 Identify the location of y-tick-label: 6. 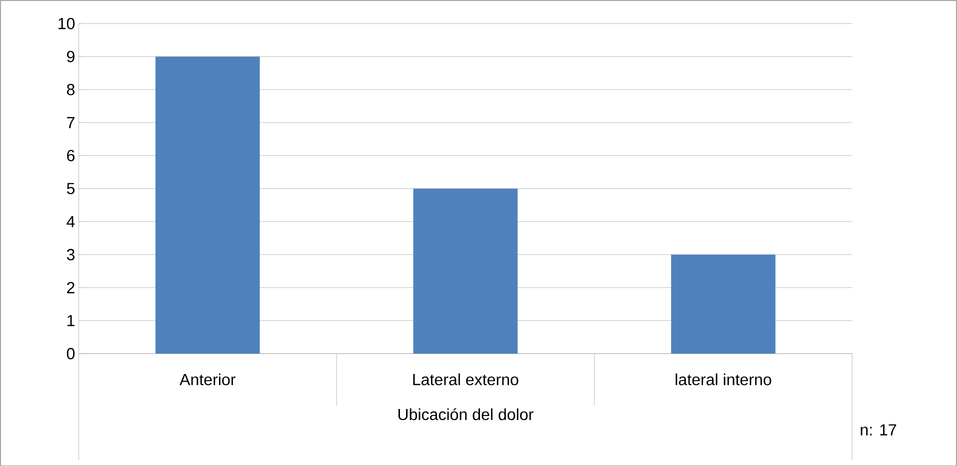
(70, 156).